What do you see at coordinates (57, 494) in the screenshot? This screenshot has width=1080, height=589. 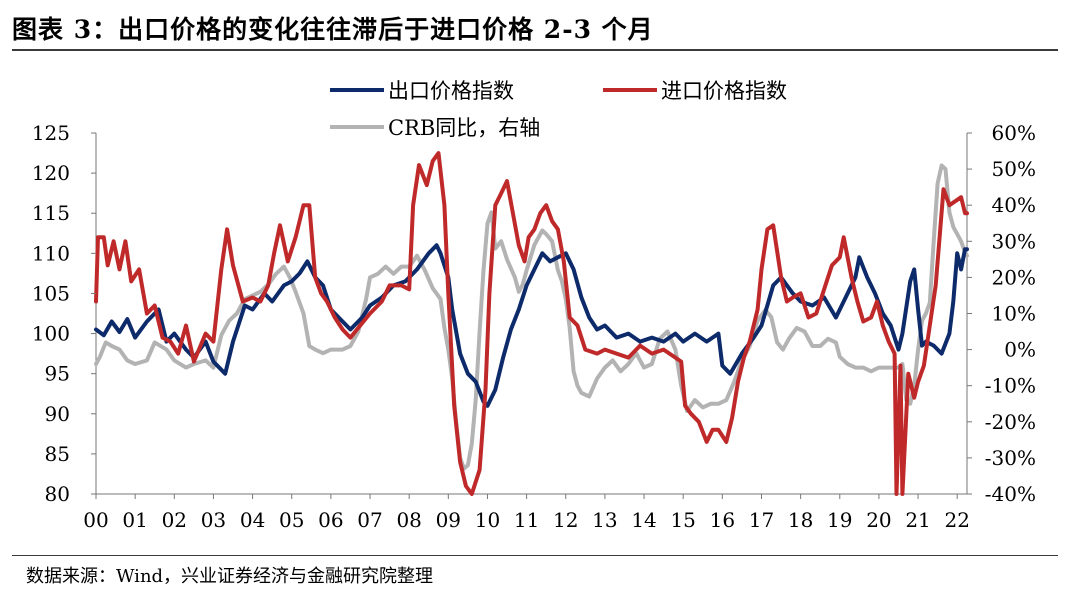 I see `left-tick-label: 80` at bounding box center [57, 494].